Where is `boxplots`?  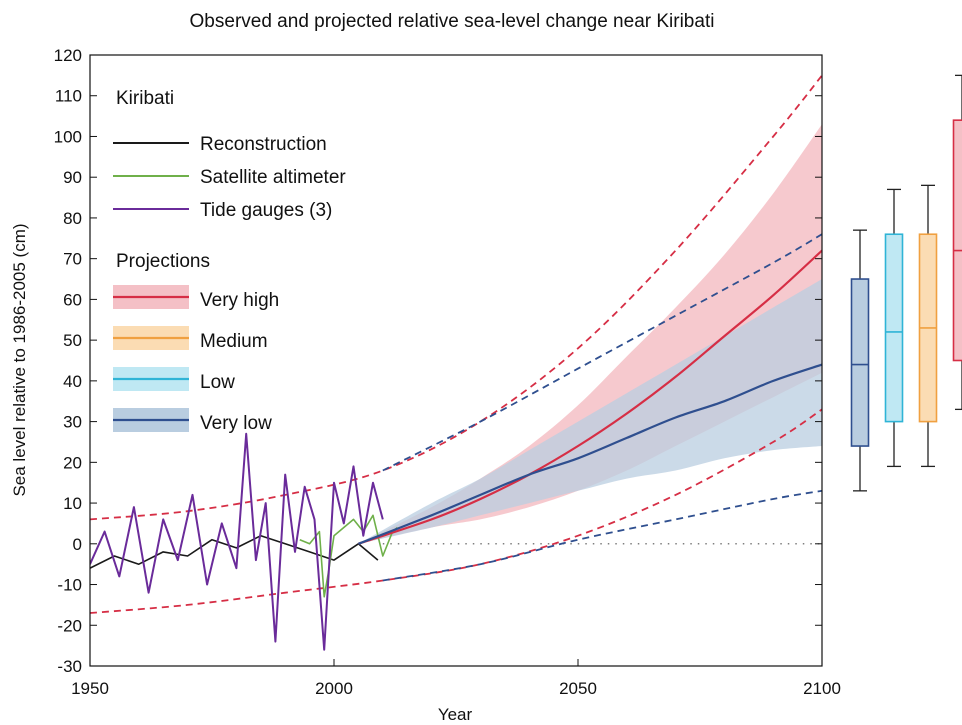
boxplots is located at coordinates (906, 283).